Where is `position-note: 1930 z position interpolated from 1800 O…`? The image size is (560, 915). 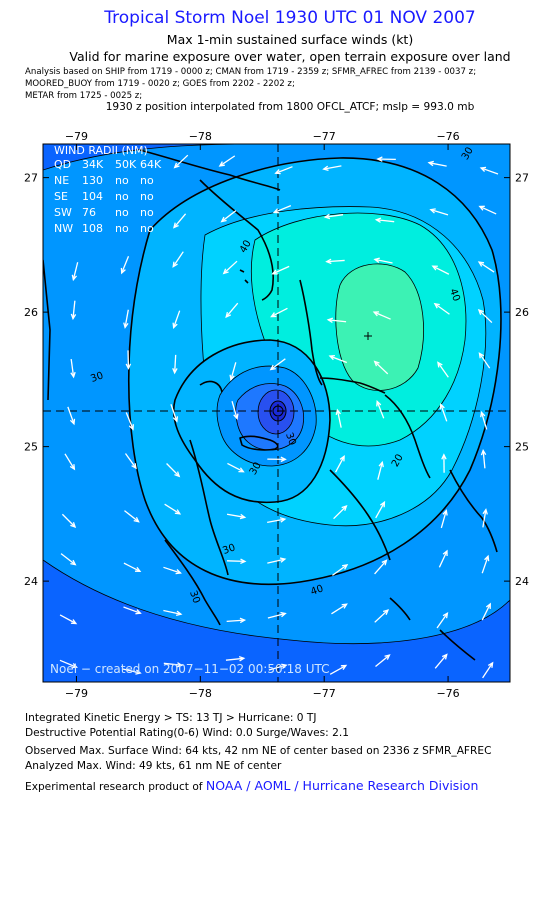 position-note: 1930 z position interpolated from 1800 O… is located at coordinates (290, 107).